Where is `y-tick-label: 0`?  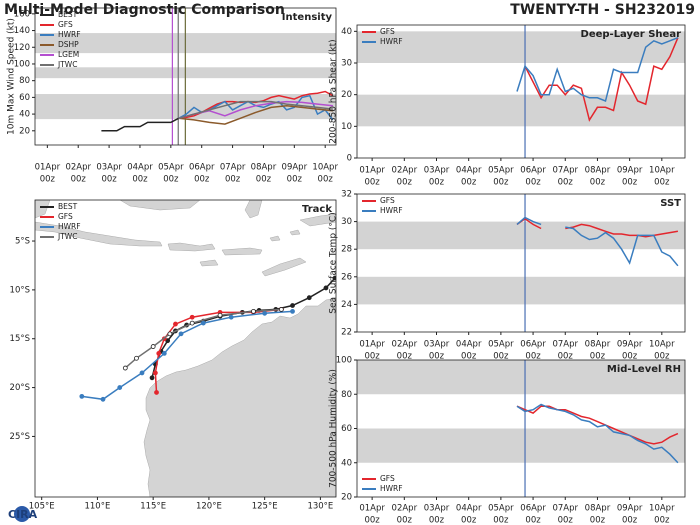
y-tick-label: 0 is located at coordinates (349, 159).